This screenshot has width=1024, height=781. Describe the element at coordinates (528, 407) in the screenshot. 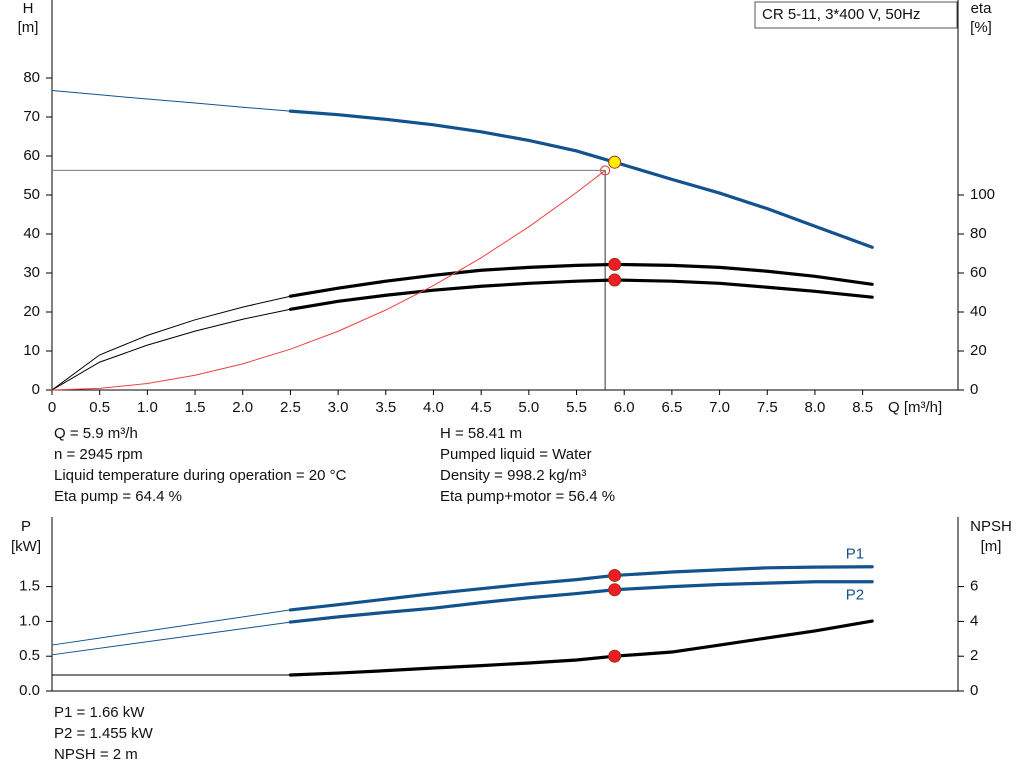

I see `x-tick-label: 5.0` at that location.